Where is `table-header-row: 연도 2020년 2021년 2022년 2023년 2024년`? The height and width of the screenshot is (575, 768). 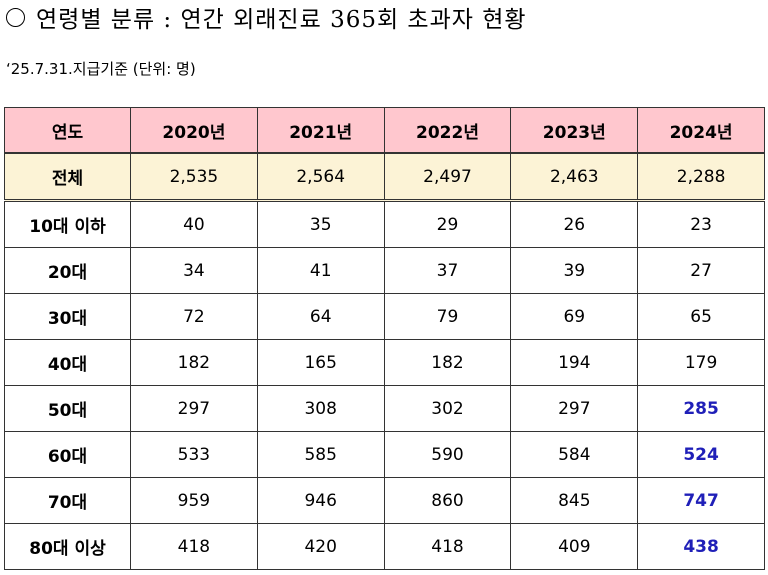 table-header-row: 연도 2020년 2021년 2022년 2023년 2024년 is located at coordinates (384, 130).